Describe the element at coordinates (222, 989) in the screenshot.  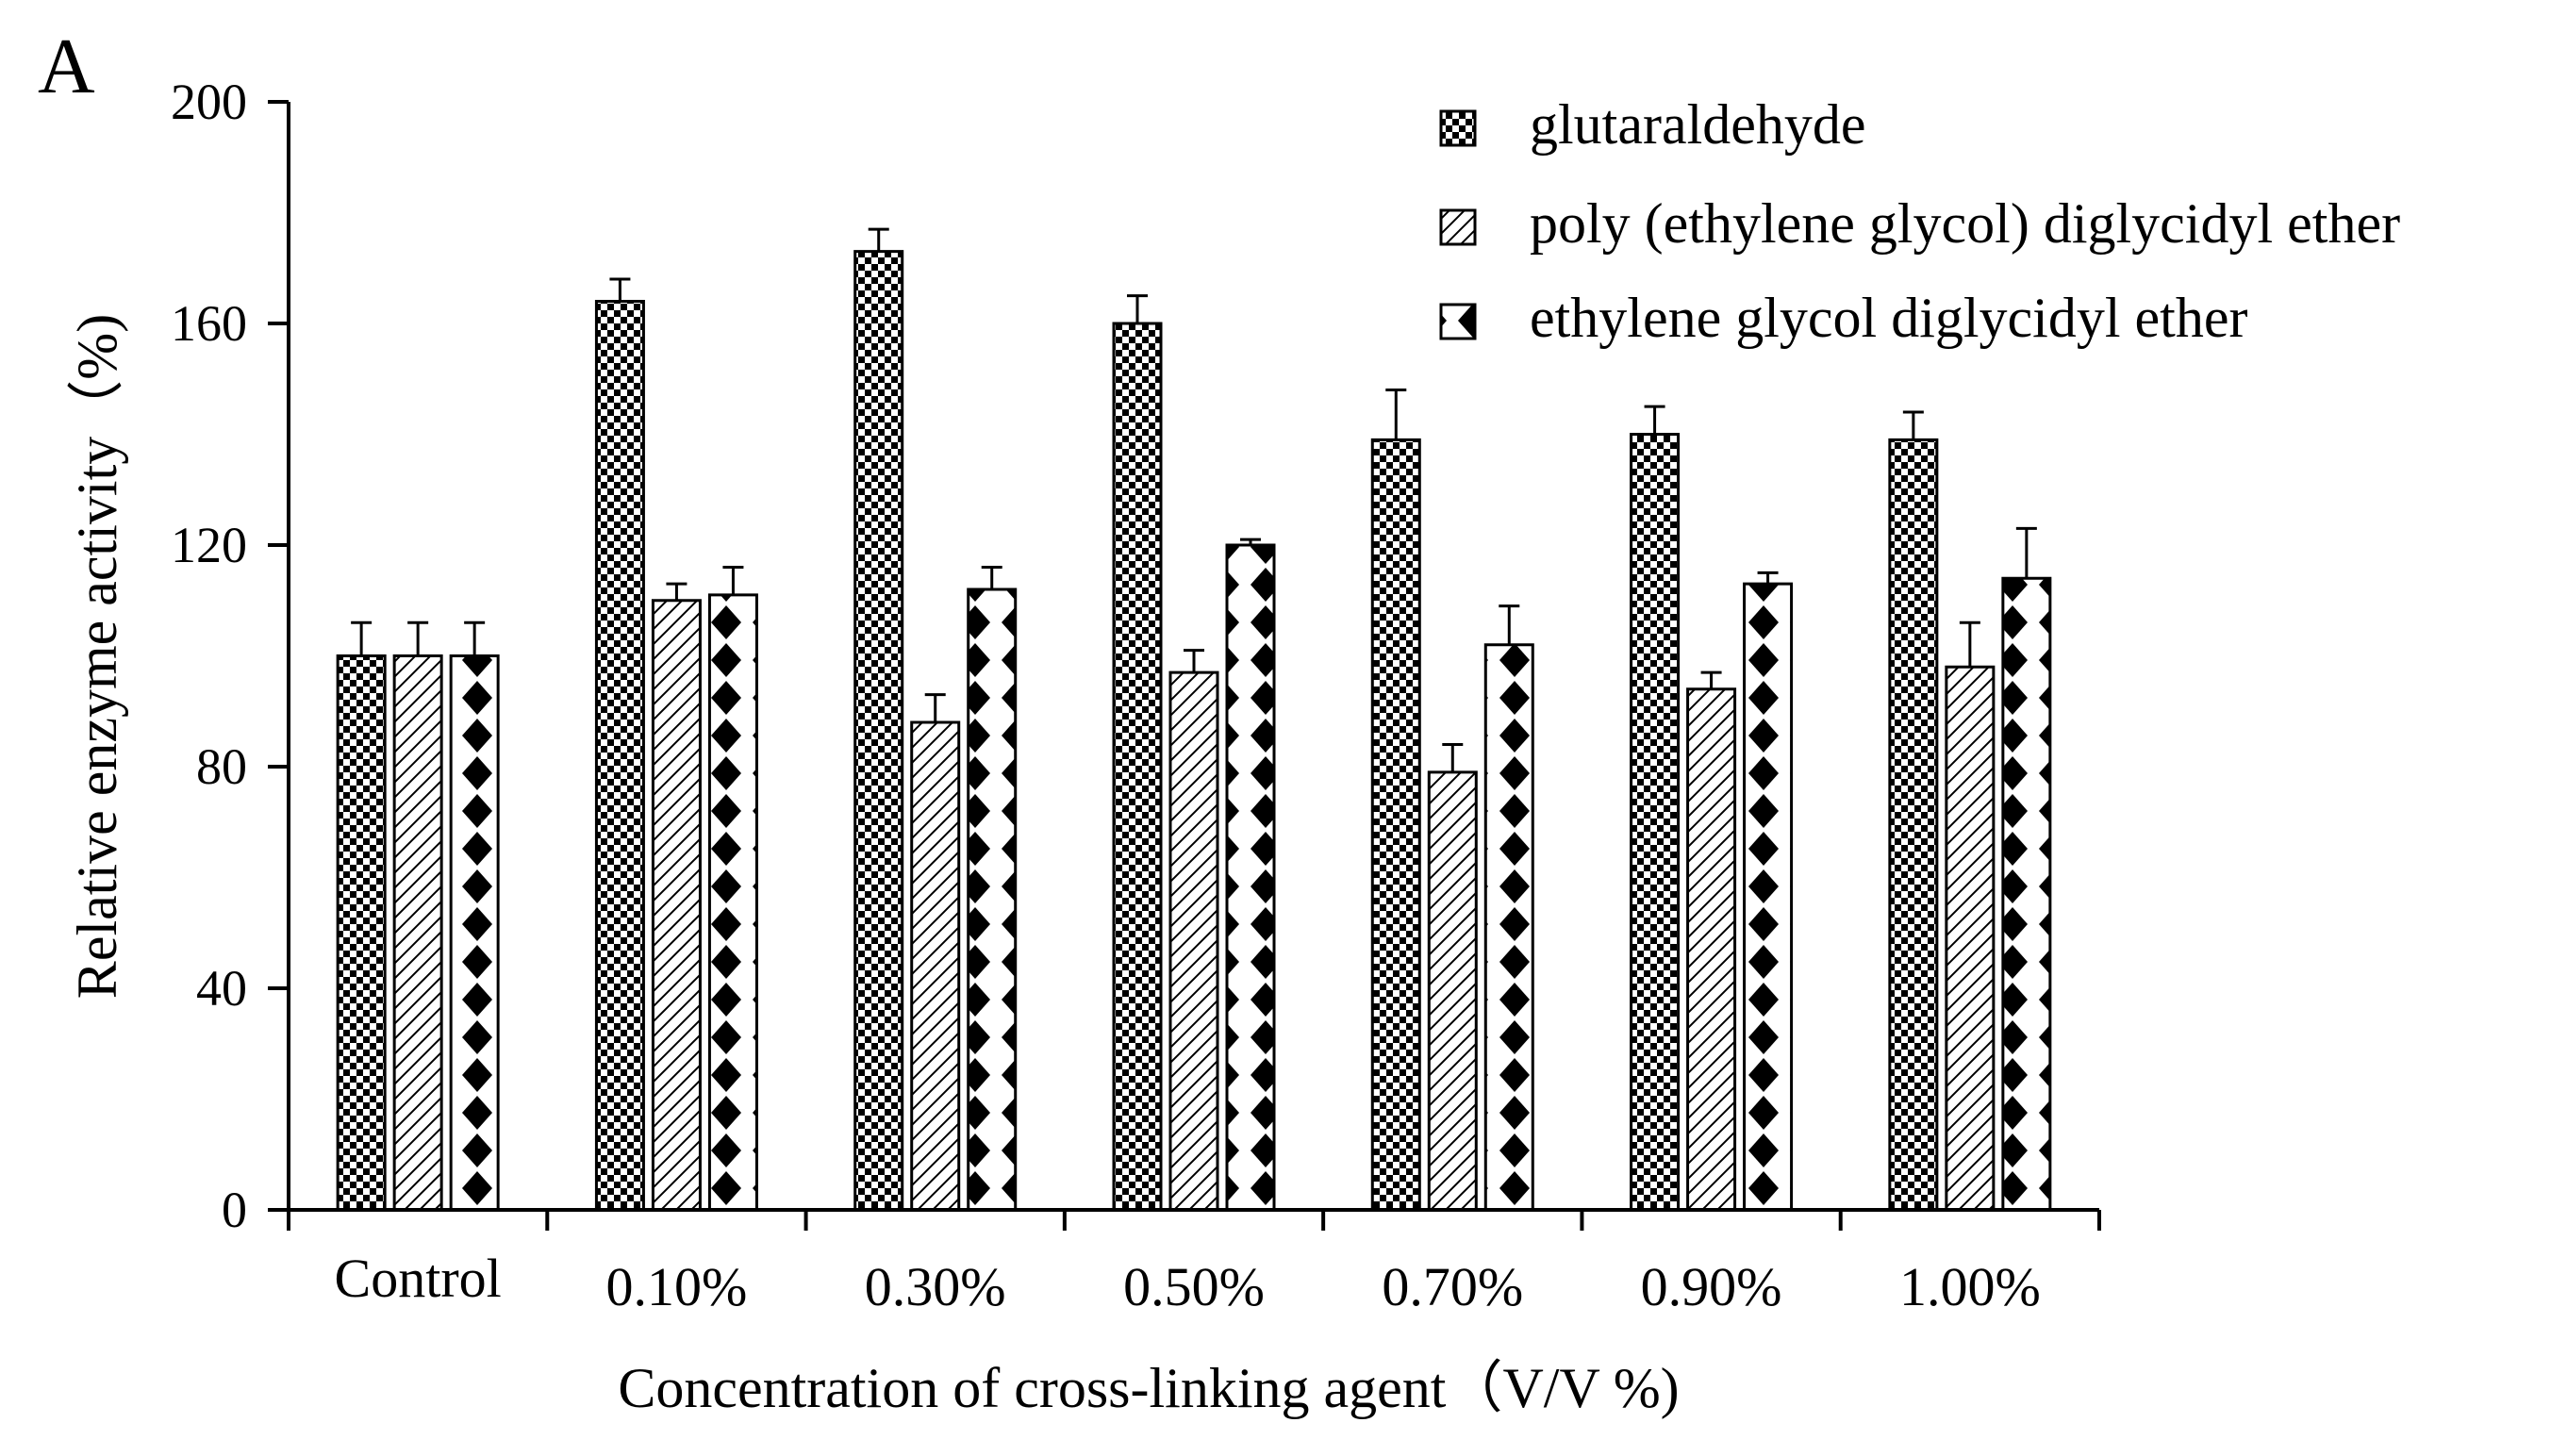
I see `y-tick-label: 40` at that location.